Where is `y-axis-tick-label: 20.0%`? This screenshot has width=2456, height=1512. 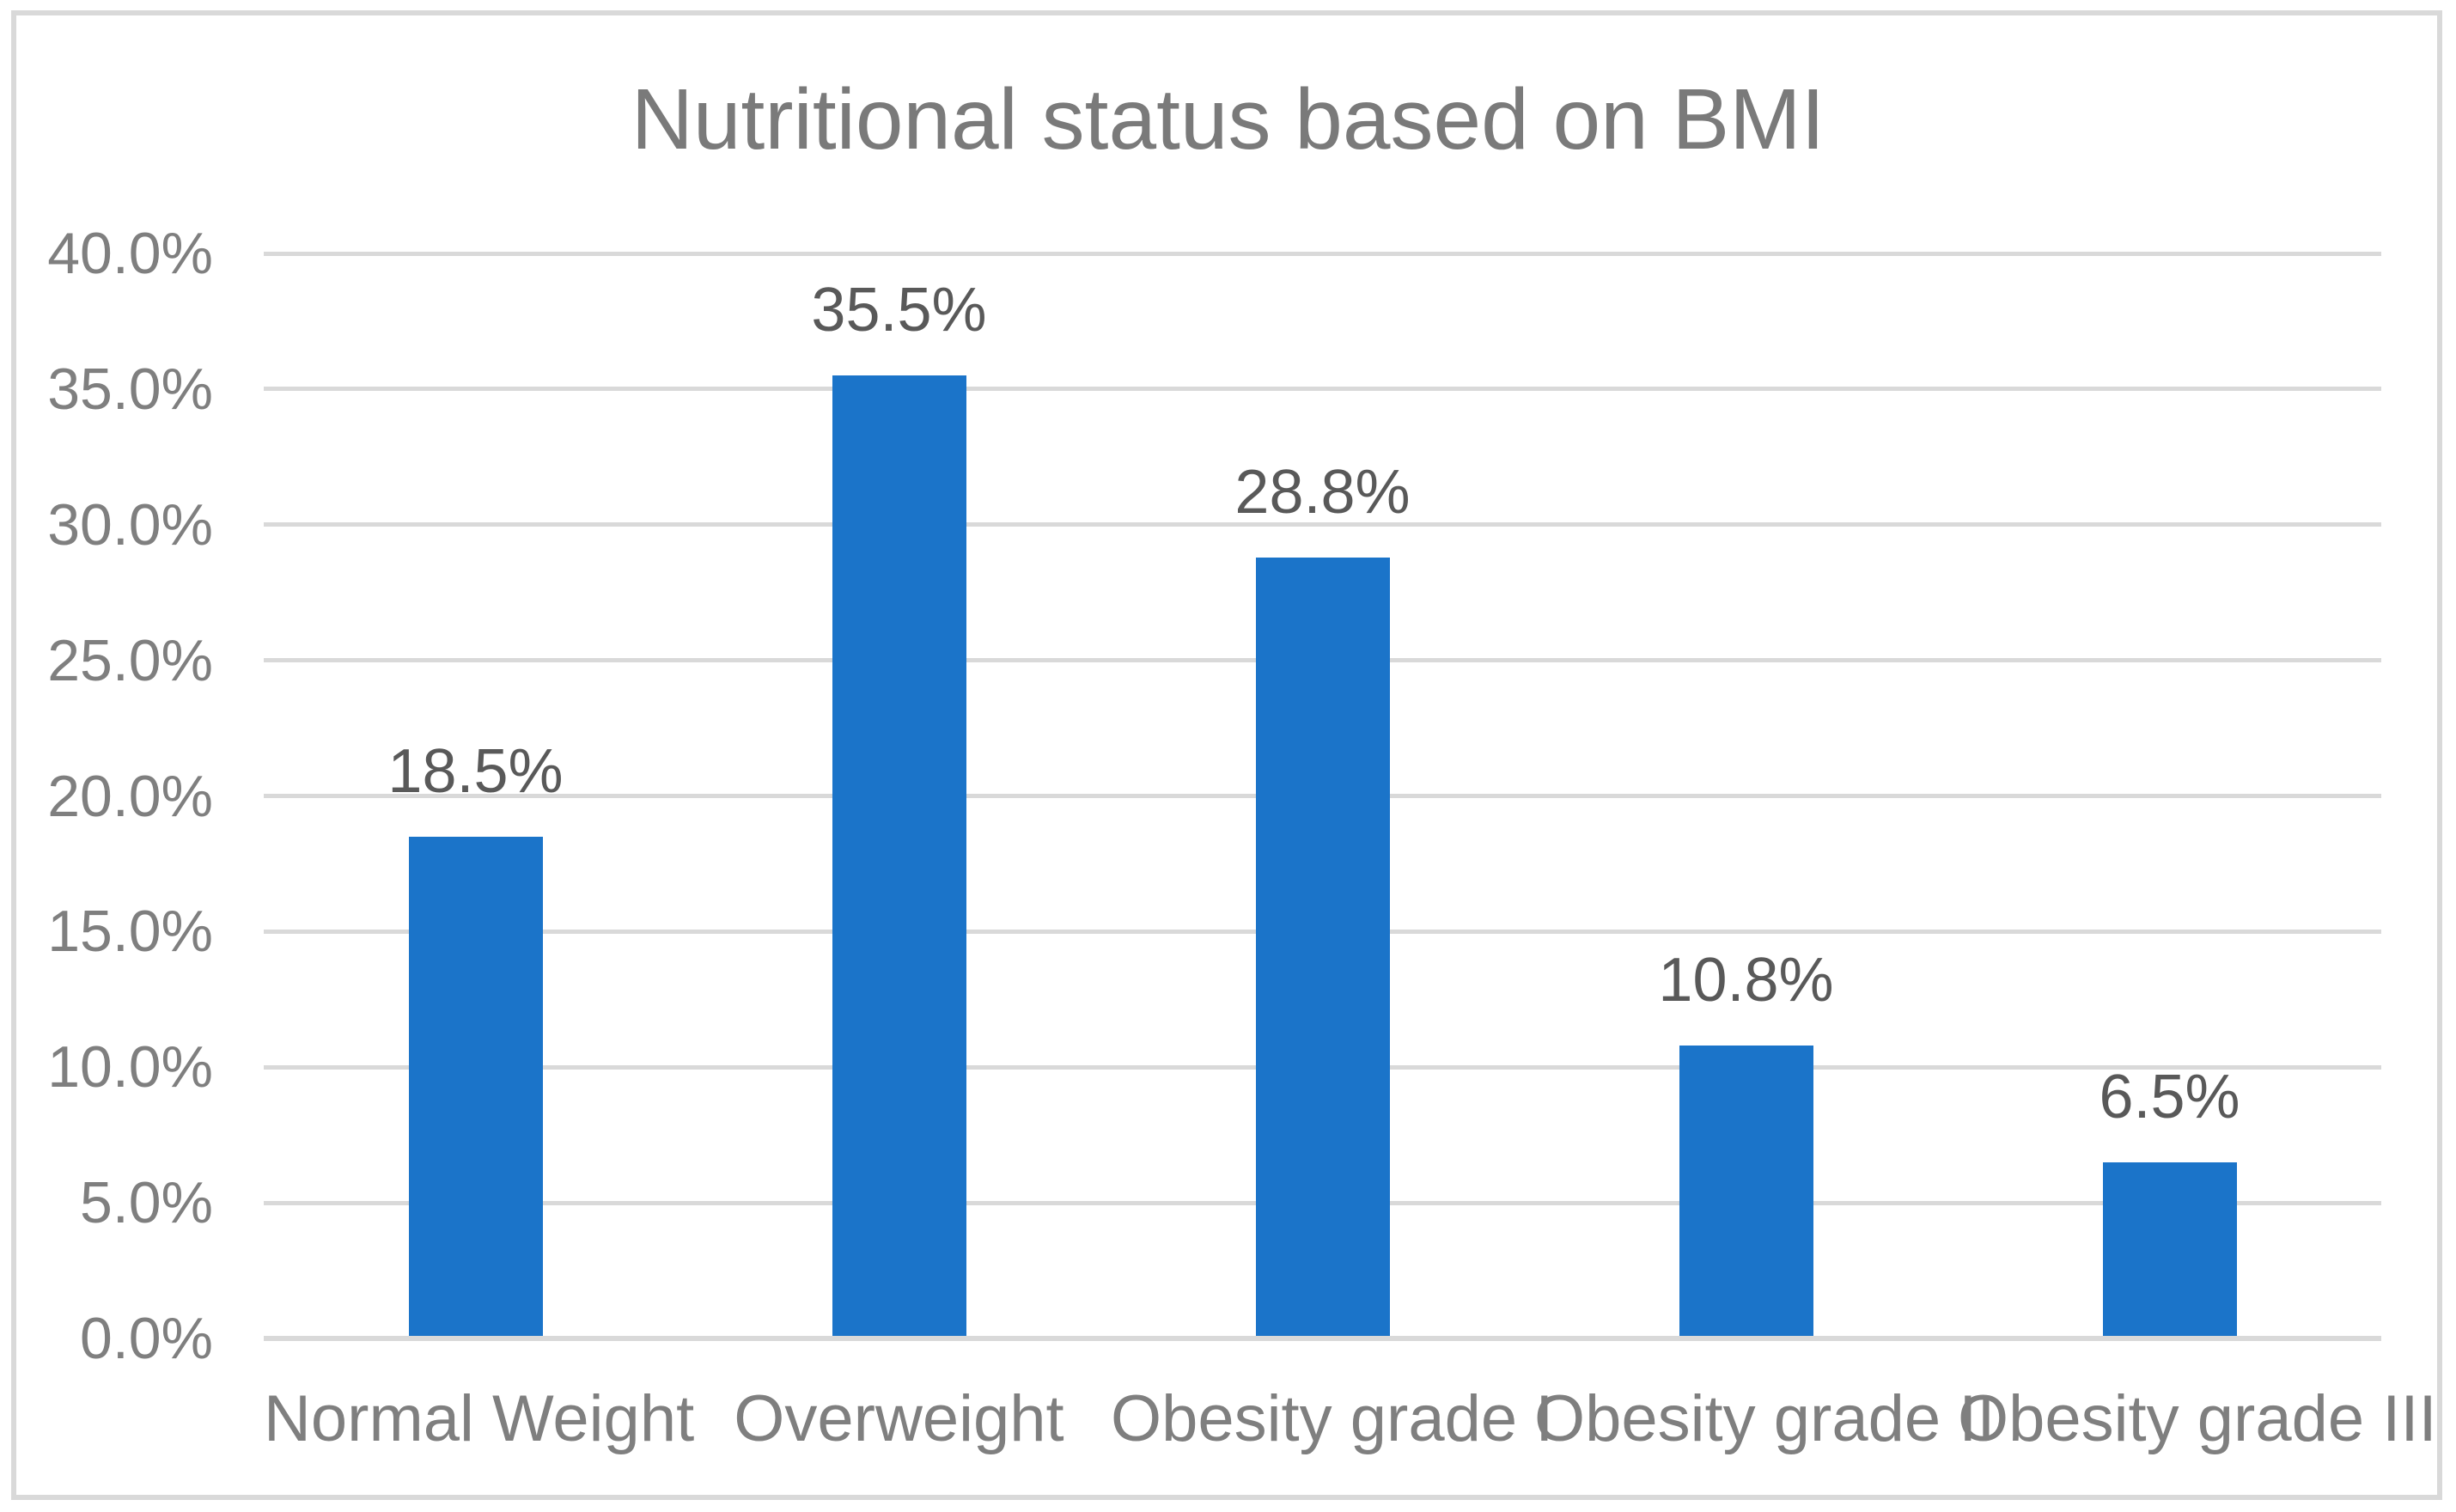 y-axis-tick-label: 20.0% is located at coordinates (130, 796).